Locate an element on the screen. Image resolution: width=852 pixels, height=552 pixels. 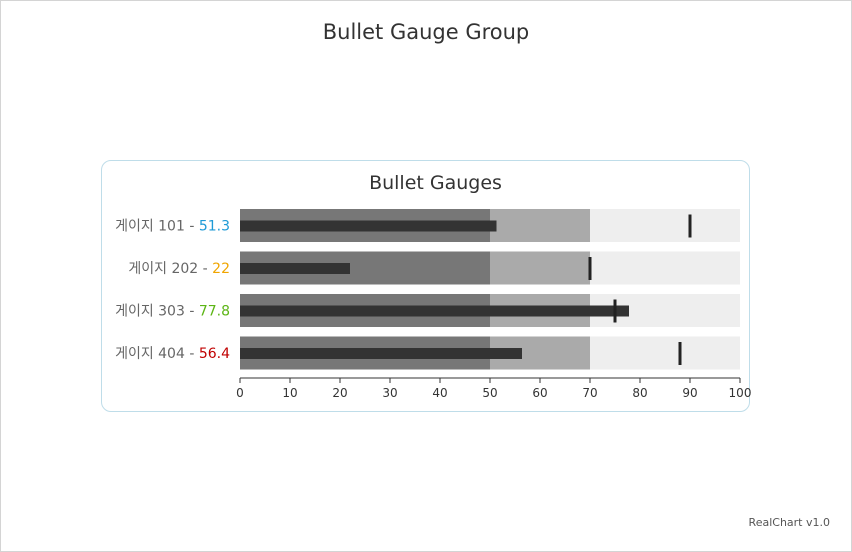
axis-tick-label: 80 is located at coordinates (639, 393).